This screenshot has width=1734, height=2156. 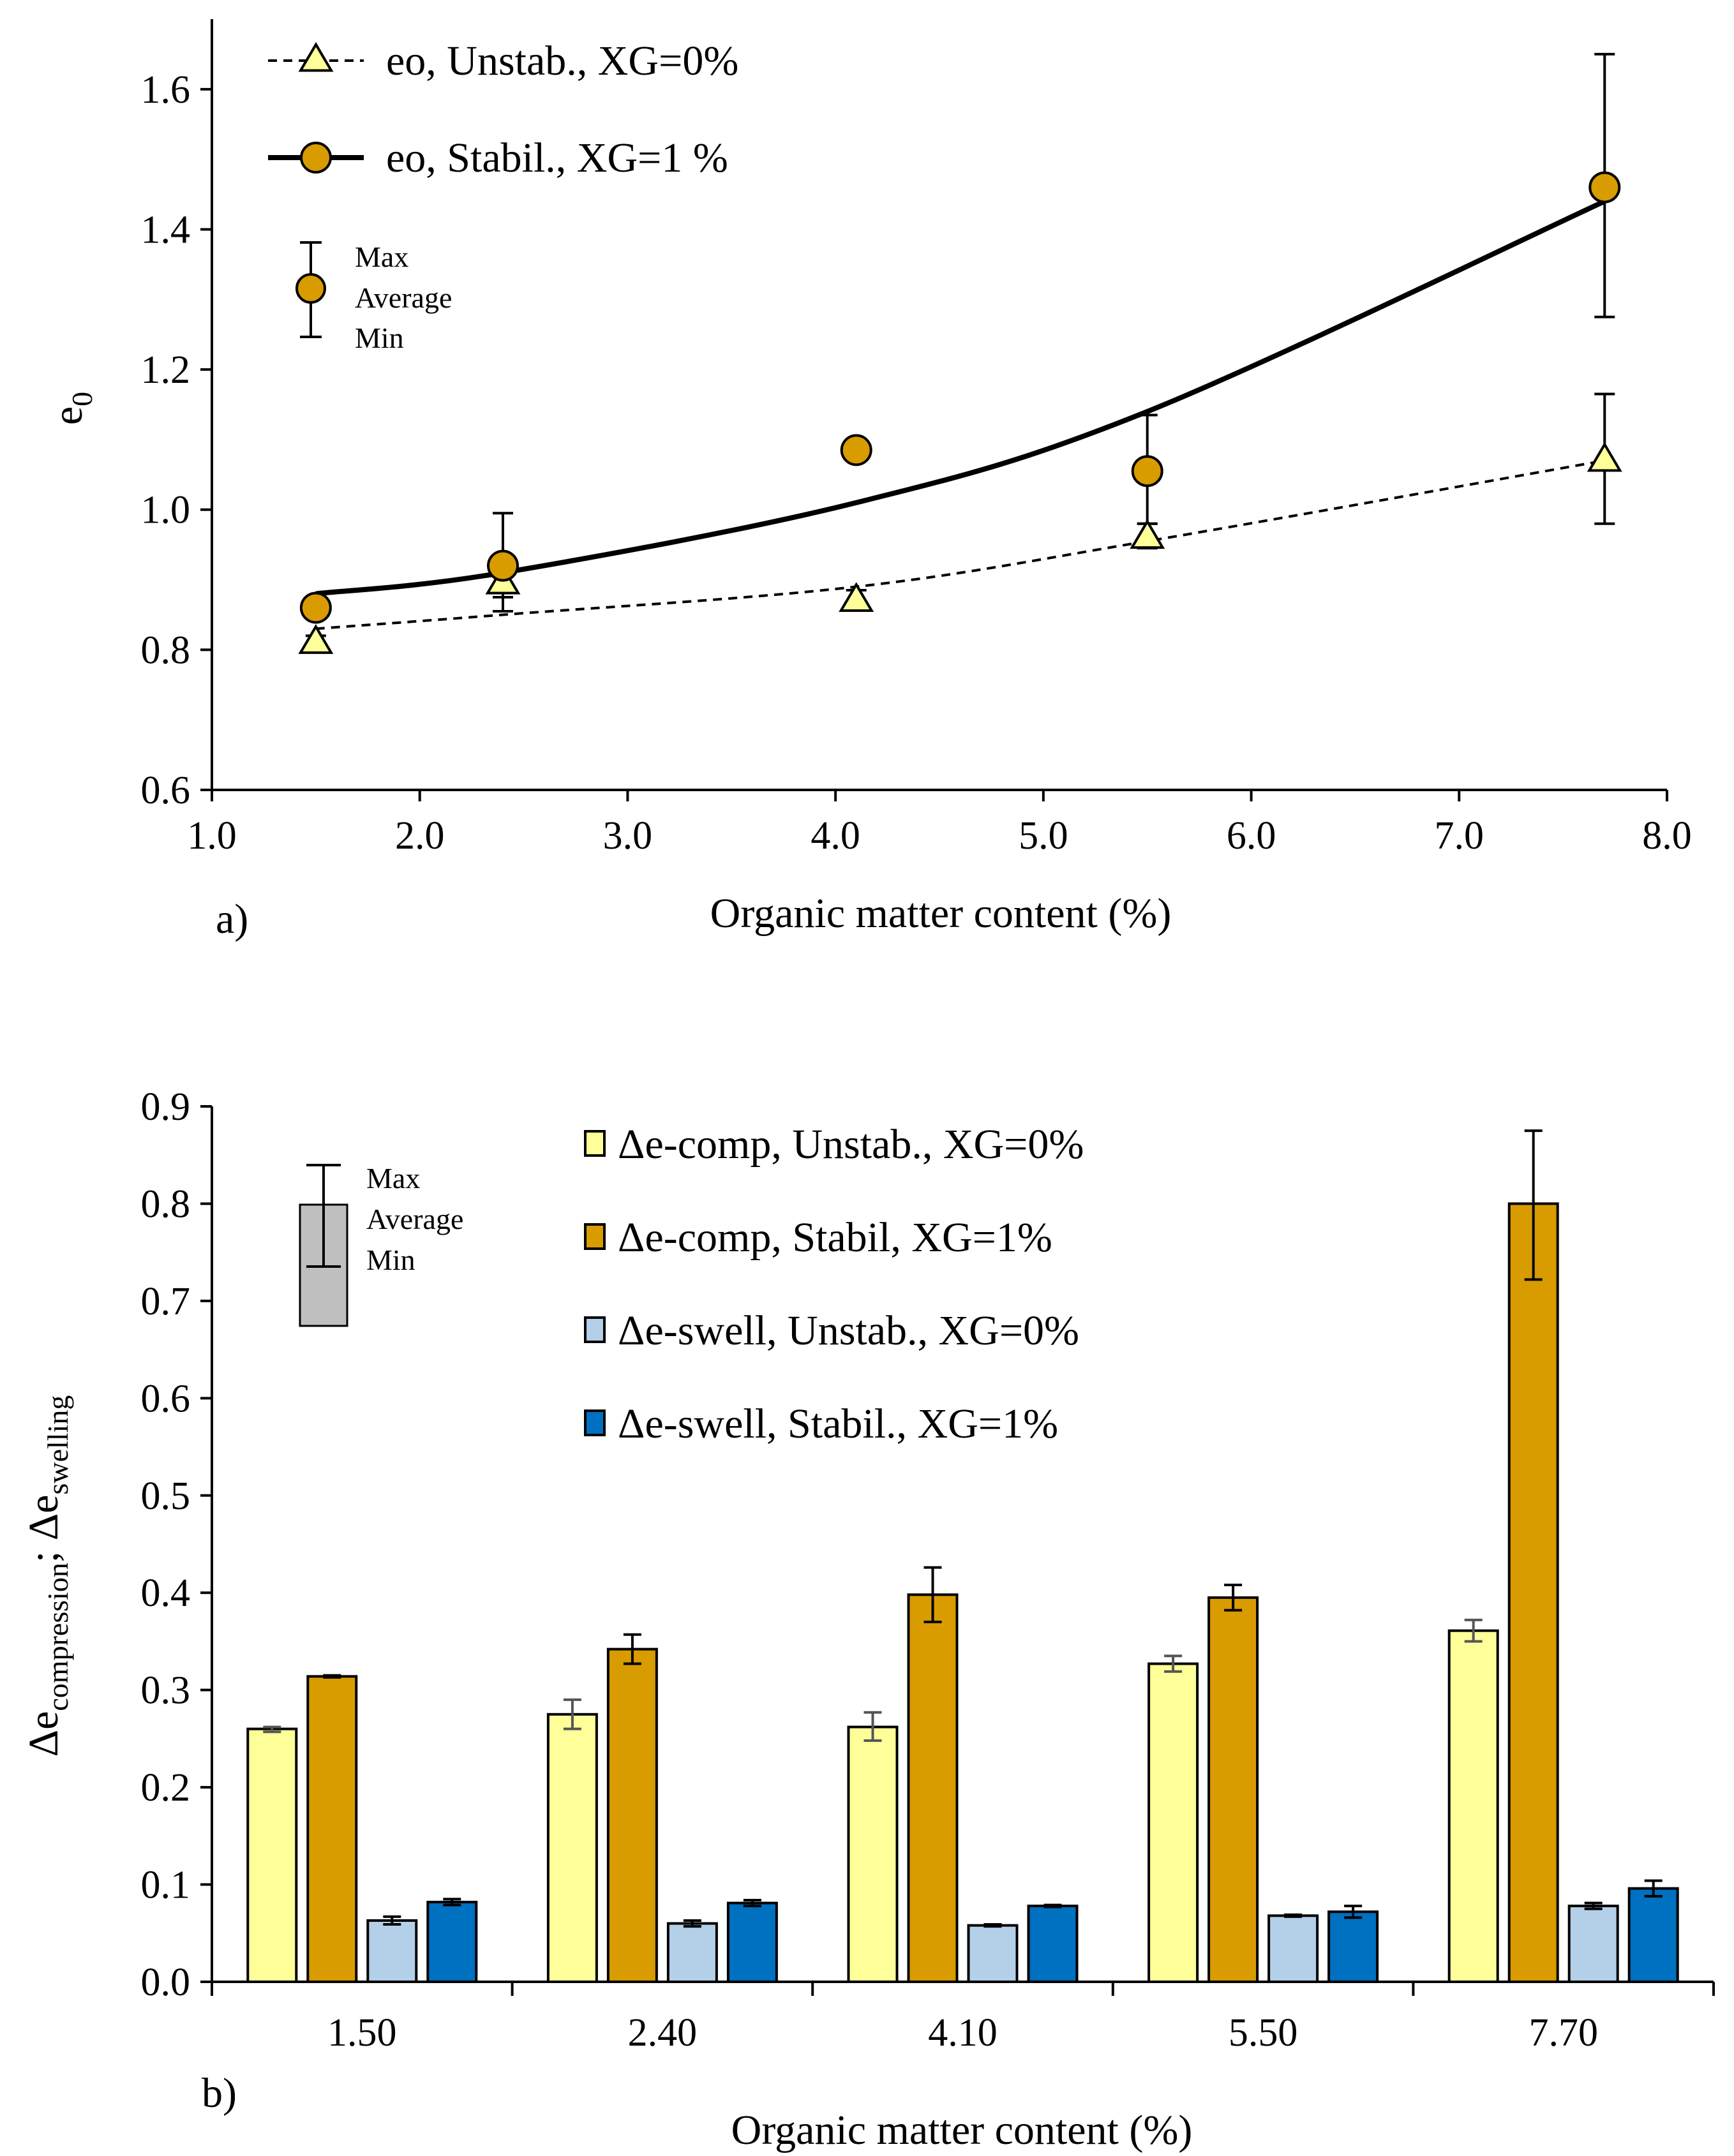 I want to click on panel-b-errorbar-key: Max Average Min, so click(x=381, y=1244).